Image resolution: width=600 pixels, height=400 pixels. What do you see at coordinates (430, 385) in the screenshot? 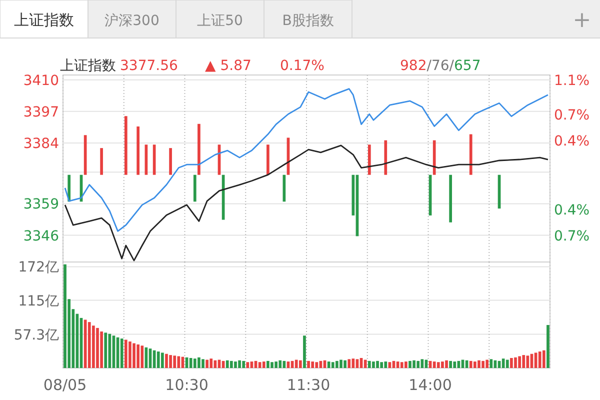
I see `x-tick-label: 14:00` at bounding box center [430, 385].